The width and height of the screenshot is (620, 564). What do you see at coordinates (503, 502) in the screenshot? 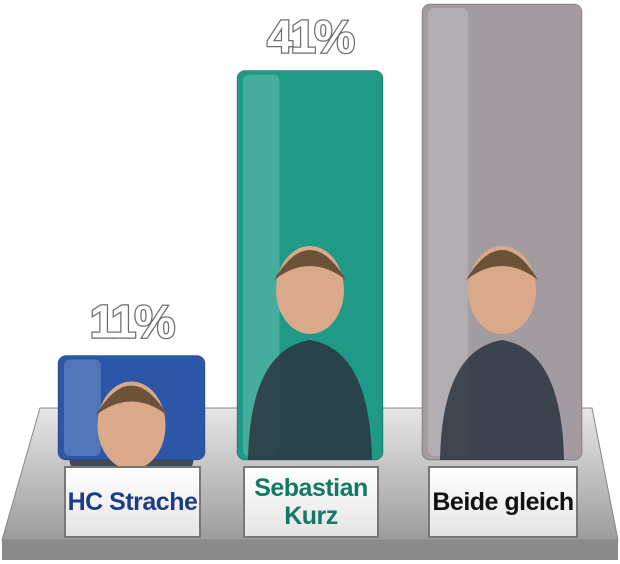
I see `category-label: Beide gleich` at bounding box center [503, 502].